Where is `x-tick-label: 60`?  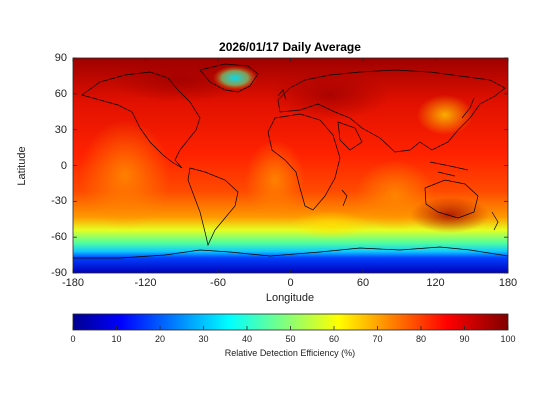
x-tick-label: 60 is located at coordinates (363, 283).